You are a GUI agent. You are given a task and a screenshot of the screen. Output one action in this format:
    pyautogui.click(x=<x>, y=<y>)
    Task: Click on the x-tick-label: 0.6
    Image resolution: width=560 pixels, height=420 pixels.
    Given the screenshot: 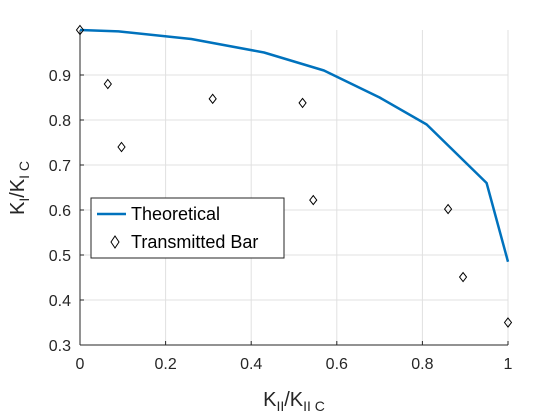 What is the action you would take?
    pyautogui.click(x=337, y=364)
    